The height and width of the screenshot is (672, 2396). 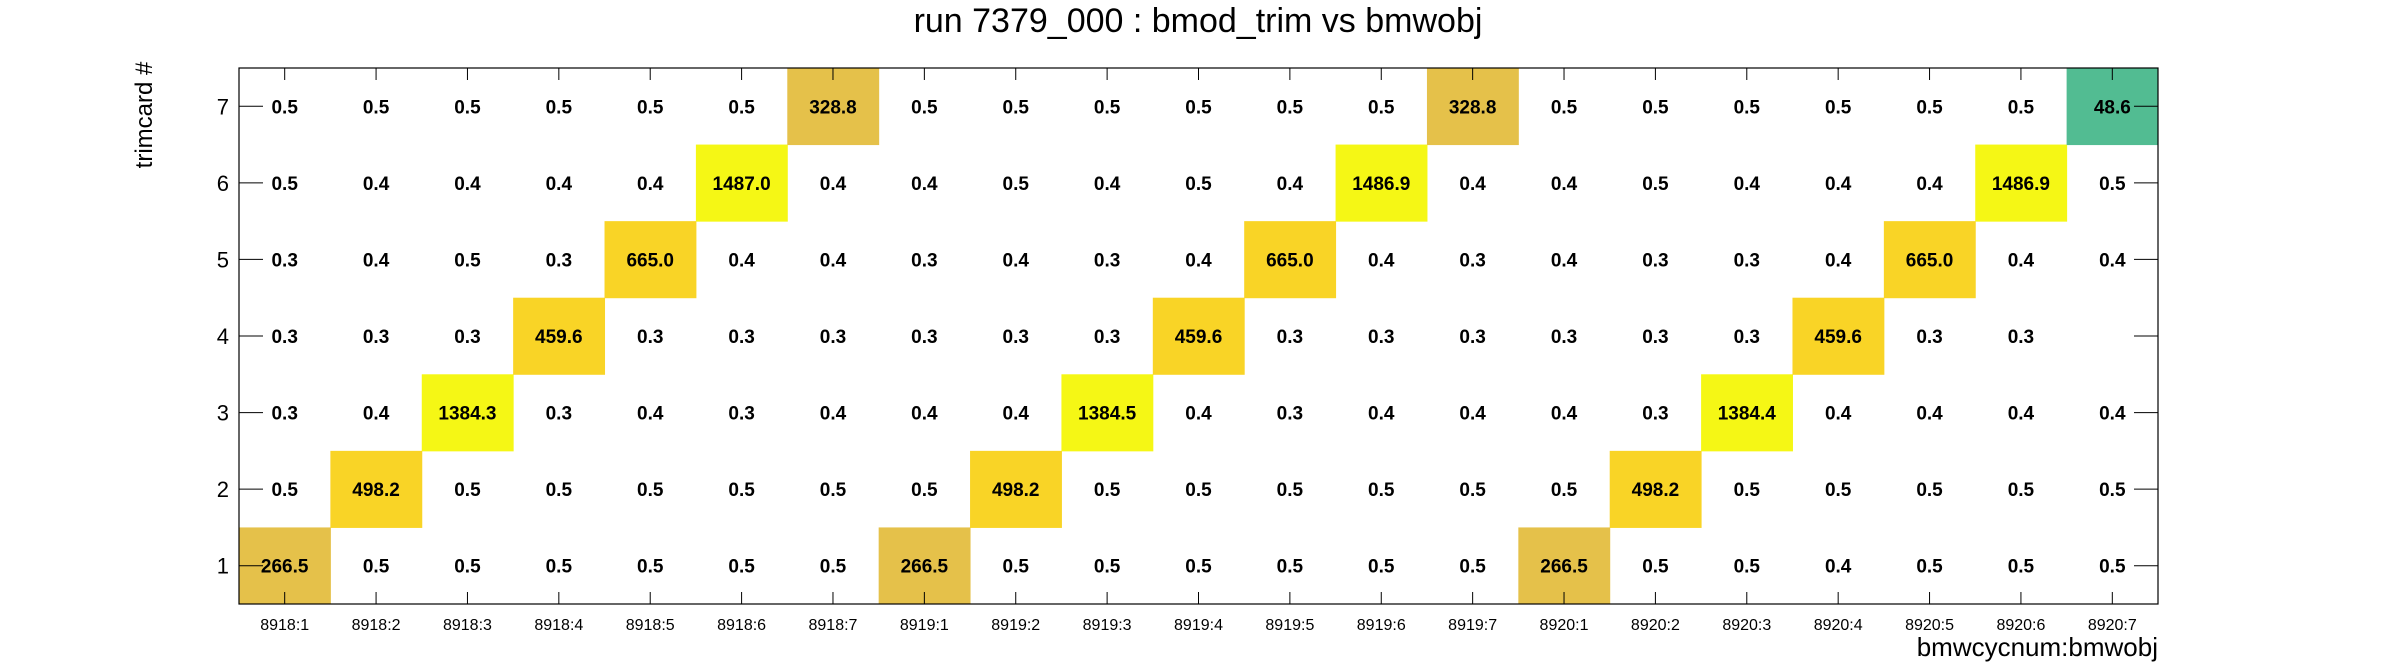 I want to click on x-tick-label: 8918:7, so click(x=833, y=625).